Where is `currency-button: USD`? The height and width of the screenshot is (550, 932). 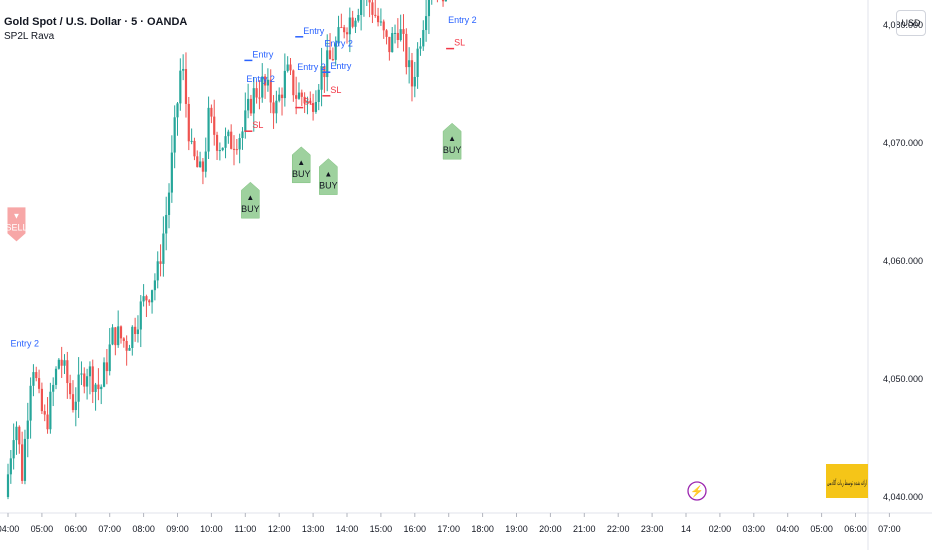
currency-button: USD is located at coordinates (911, 23).